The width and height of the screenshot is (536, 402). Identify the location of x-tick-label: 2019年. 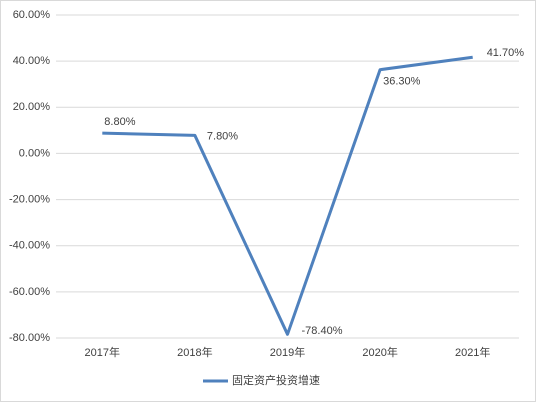
(287, 352).